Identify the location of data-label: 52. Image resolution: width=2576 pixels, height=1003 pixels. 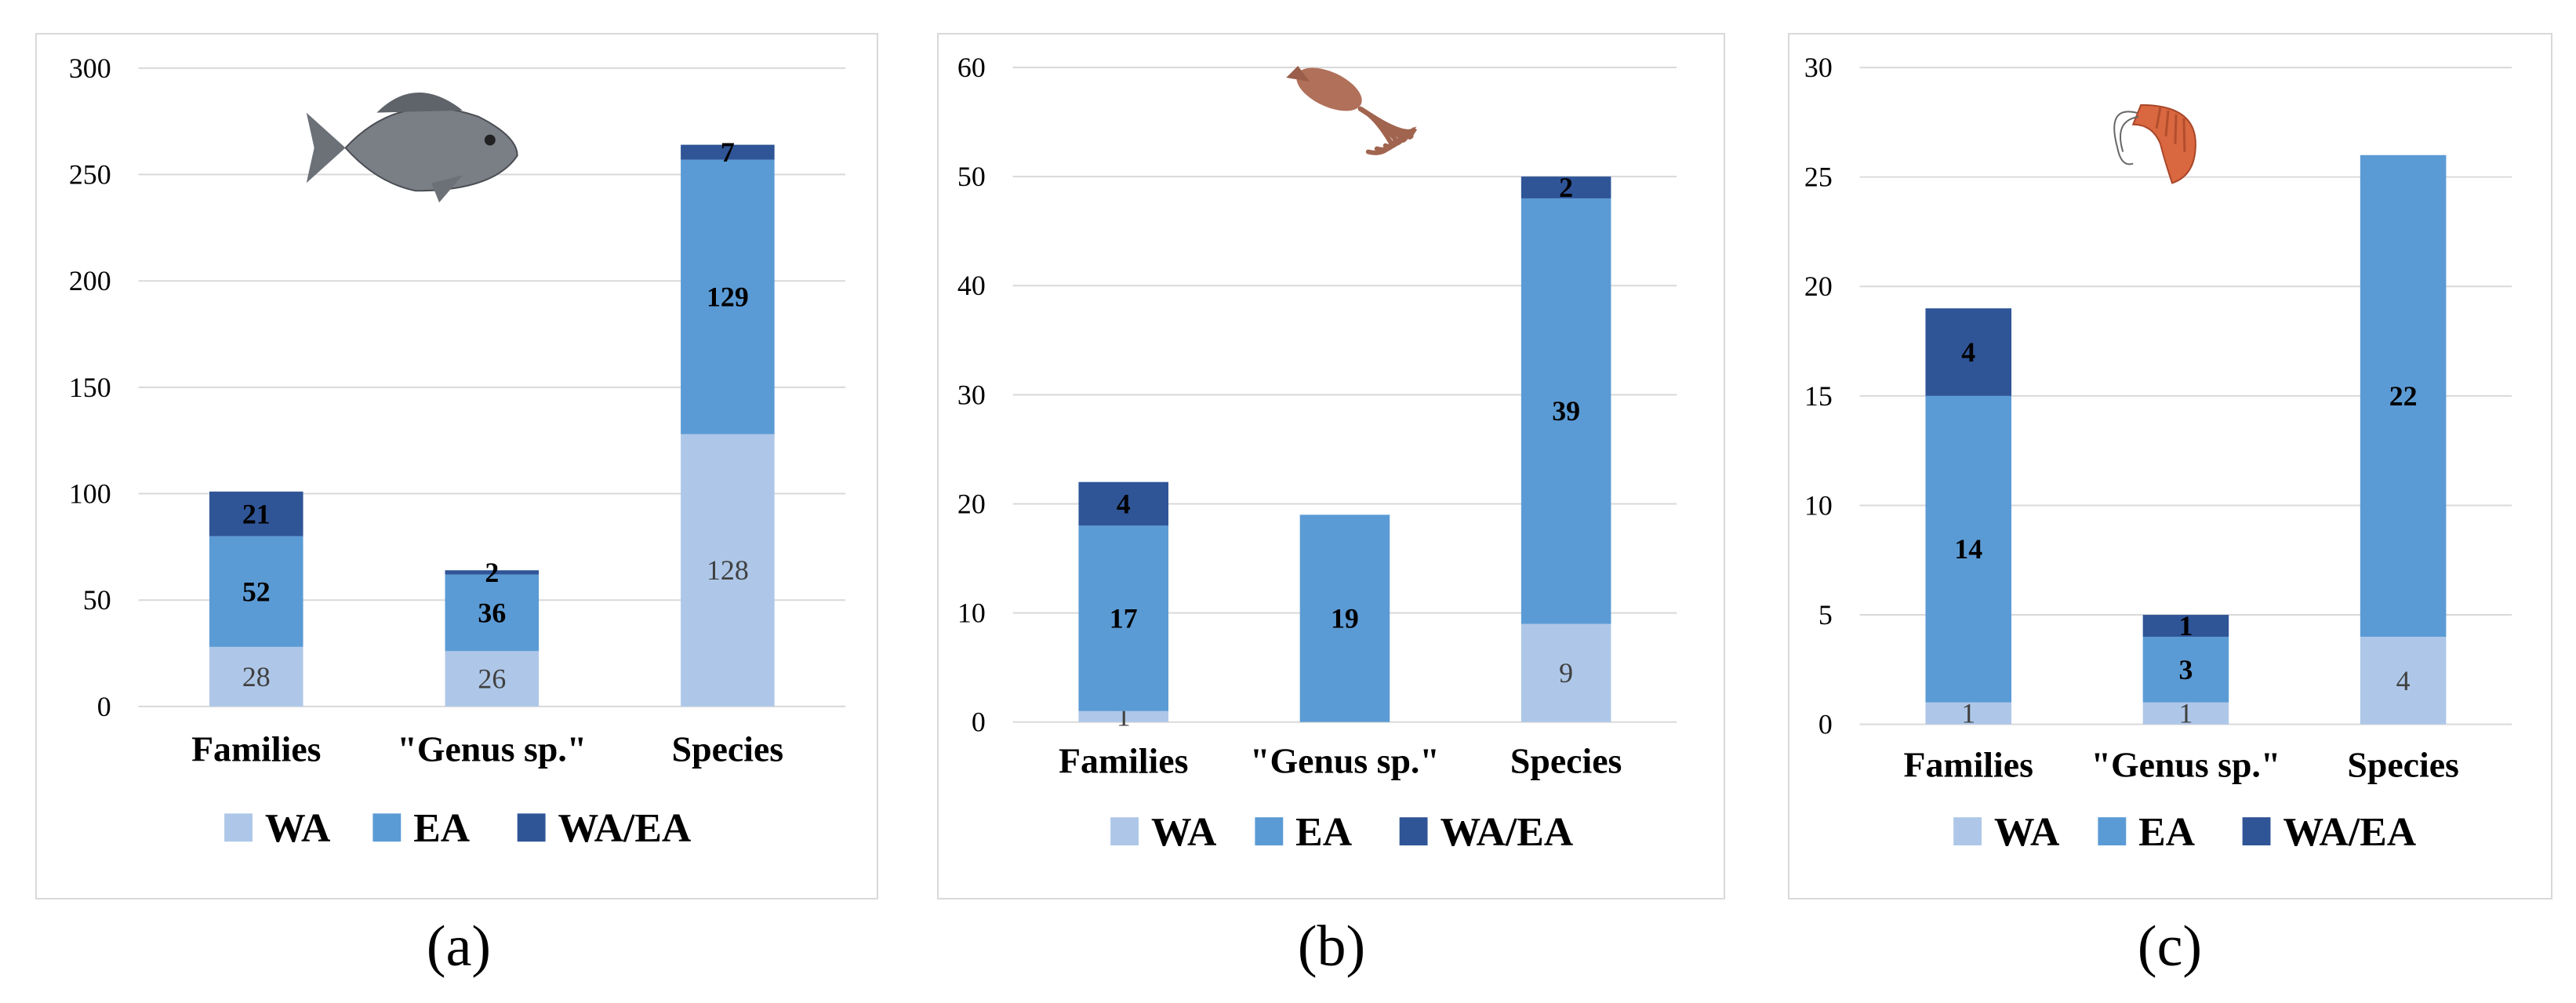
(256, 591).